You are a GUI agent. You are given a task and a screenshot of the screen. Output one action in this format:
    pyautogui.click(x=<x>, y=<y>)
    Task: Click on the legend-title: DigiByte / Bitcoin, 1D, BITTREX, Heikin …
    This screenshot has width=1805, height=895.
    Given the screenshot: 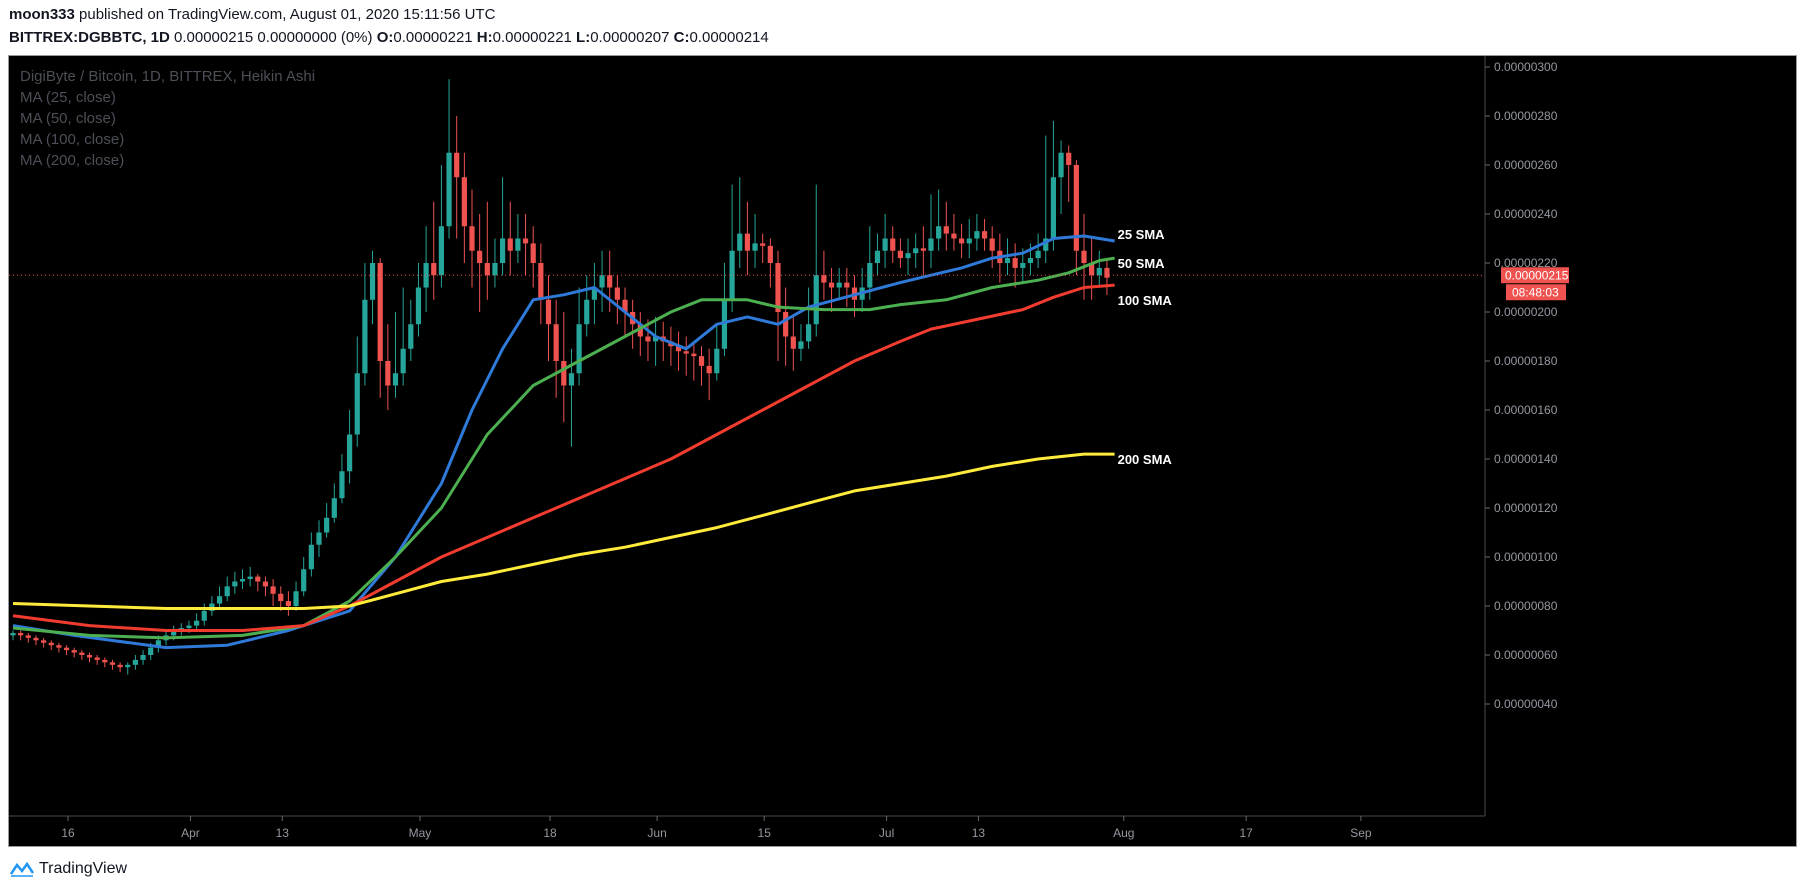 What is the action you would take?
    pyautogui.click(x=168, y=76)
    